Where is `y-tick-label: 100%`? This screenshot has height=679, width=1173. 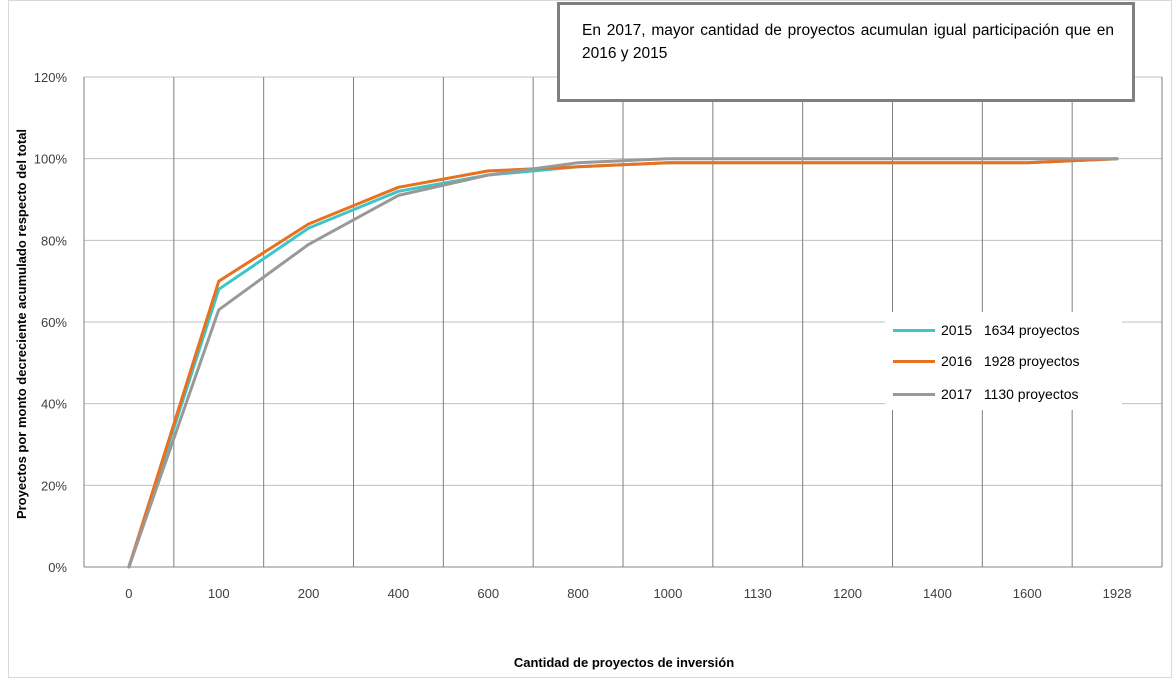 y-tick-label: 100% is located at coordinates (51, 159).